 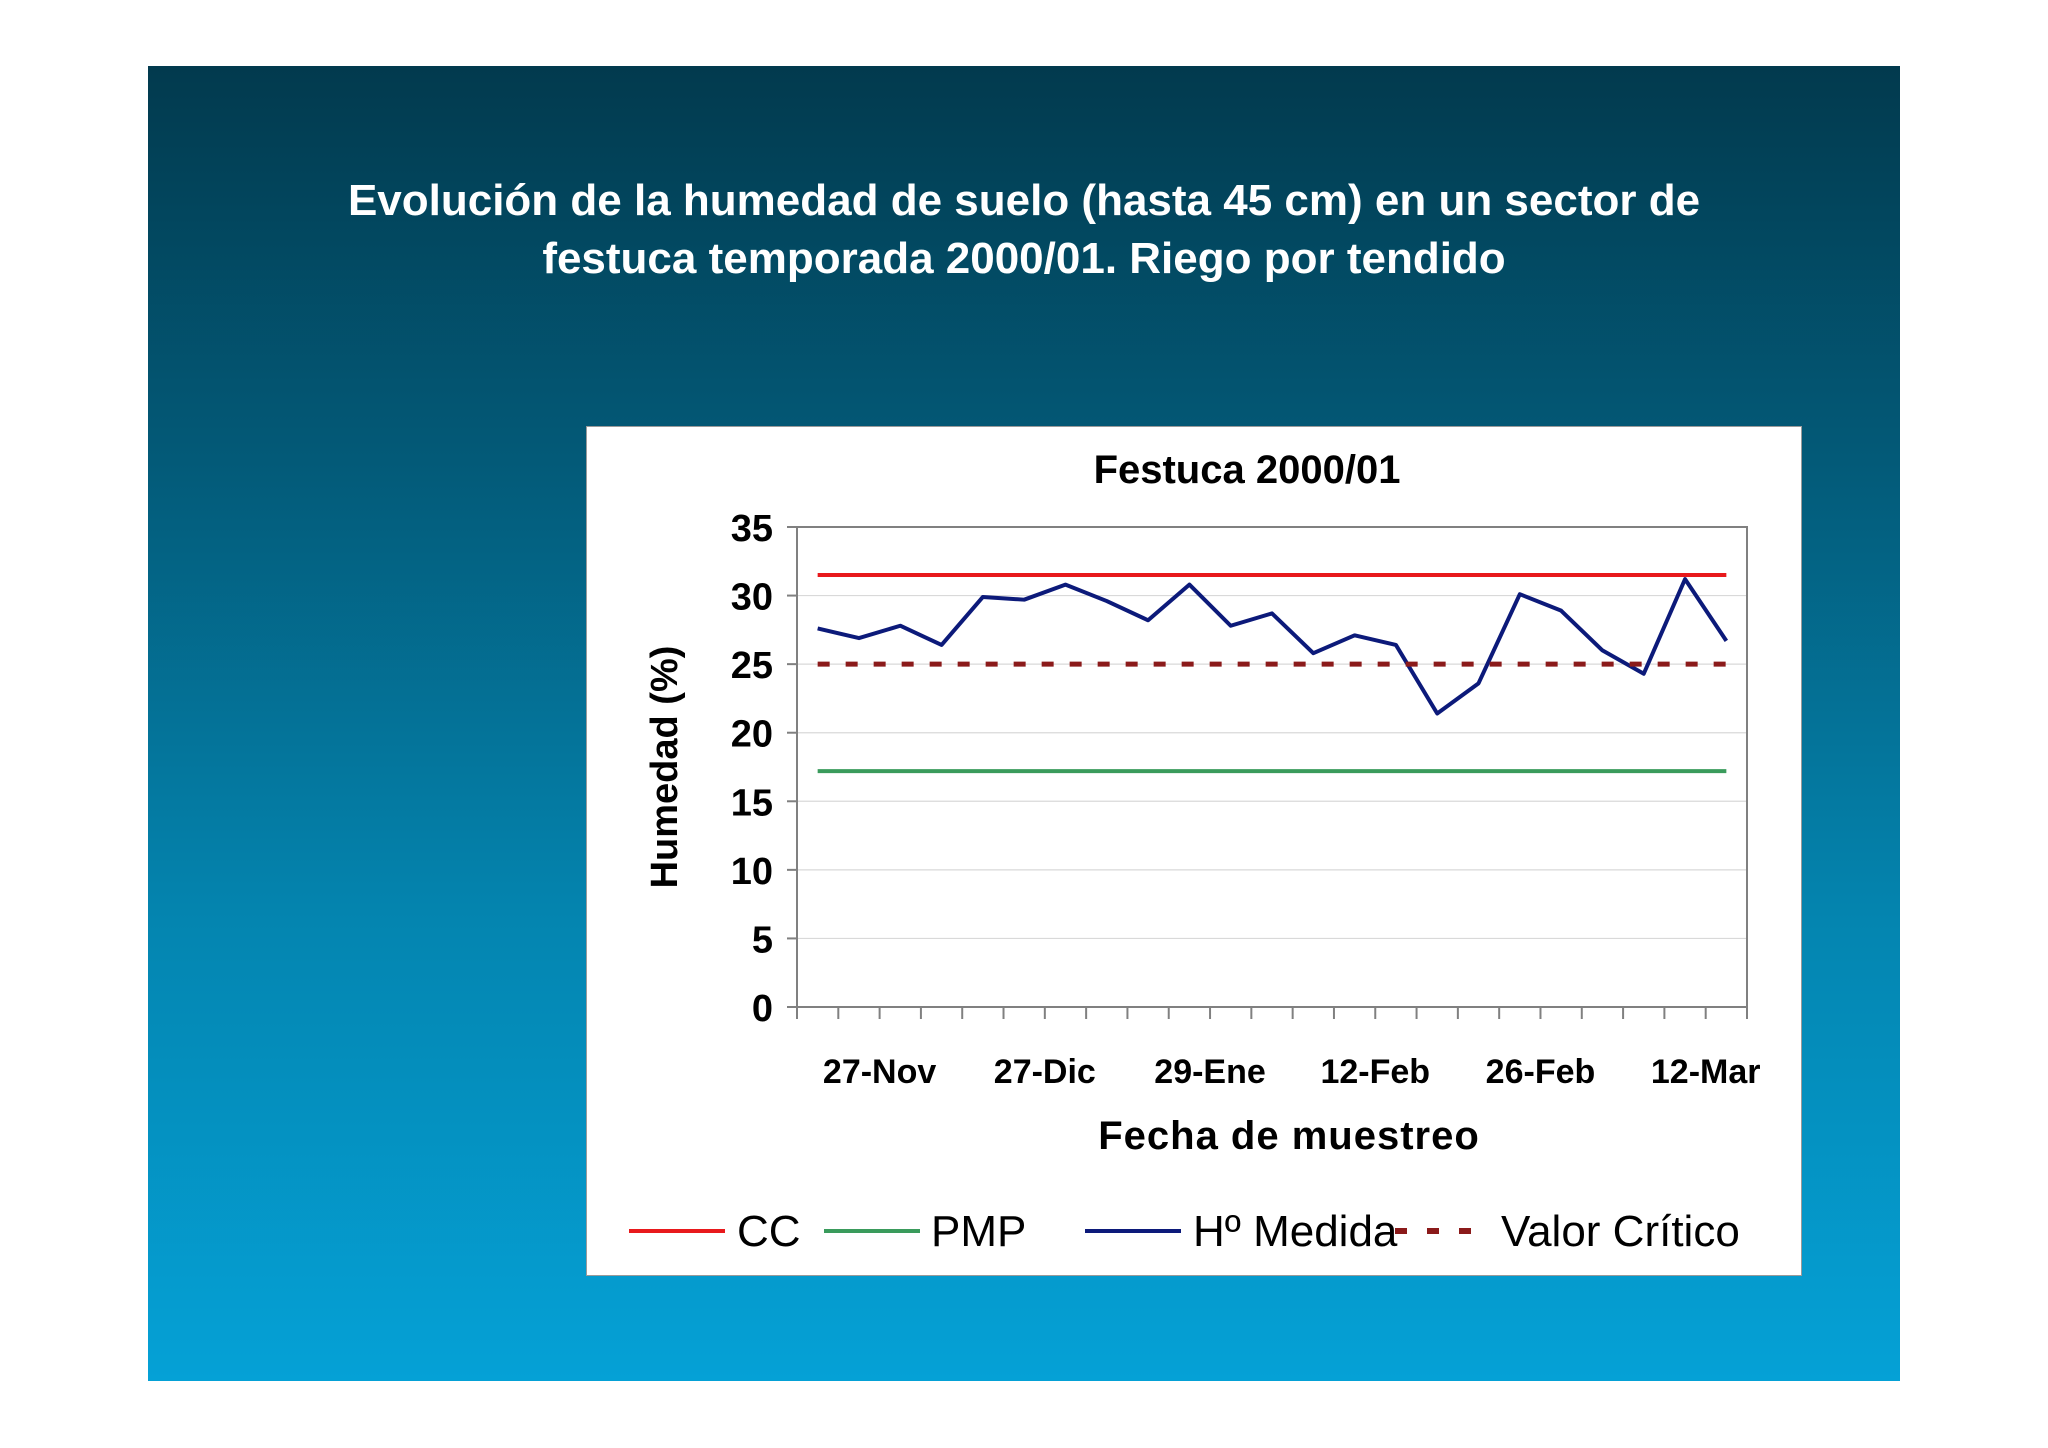 I want to click on y-tick-label: 5, so click(x=762, y=940).